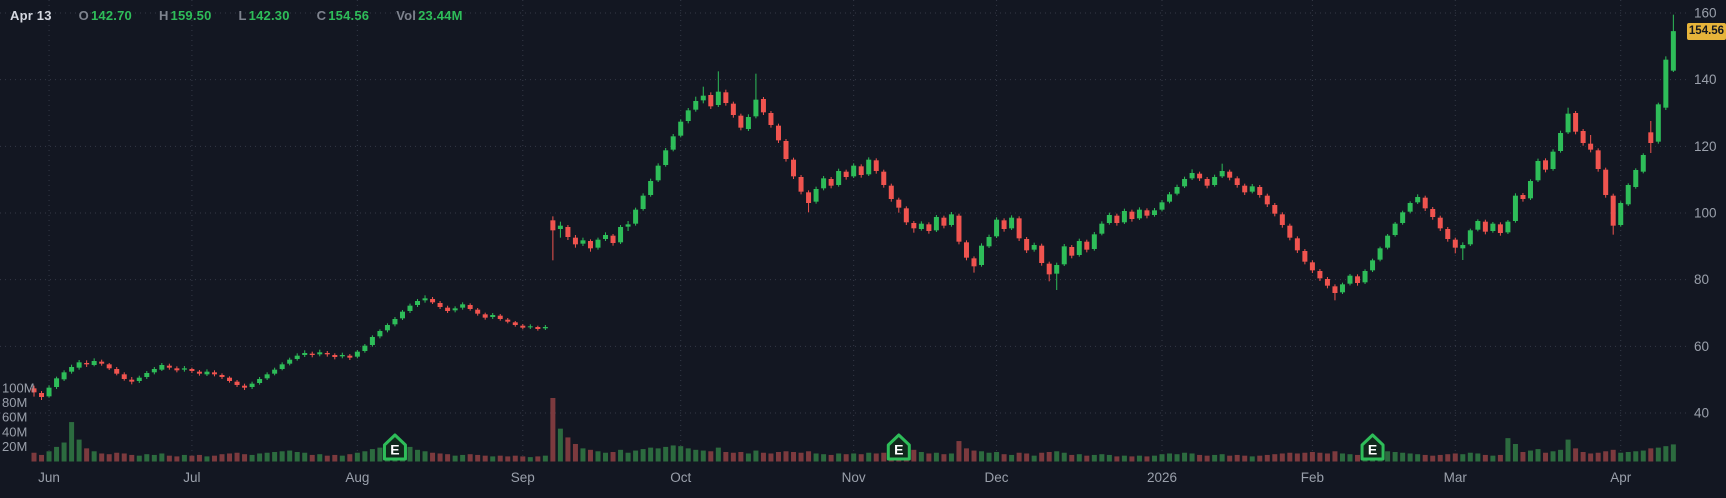  I want to click on legend-low: L 142.30, so click(264, 15).